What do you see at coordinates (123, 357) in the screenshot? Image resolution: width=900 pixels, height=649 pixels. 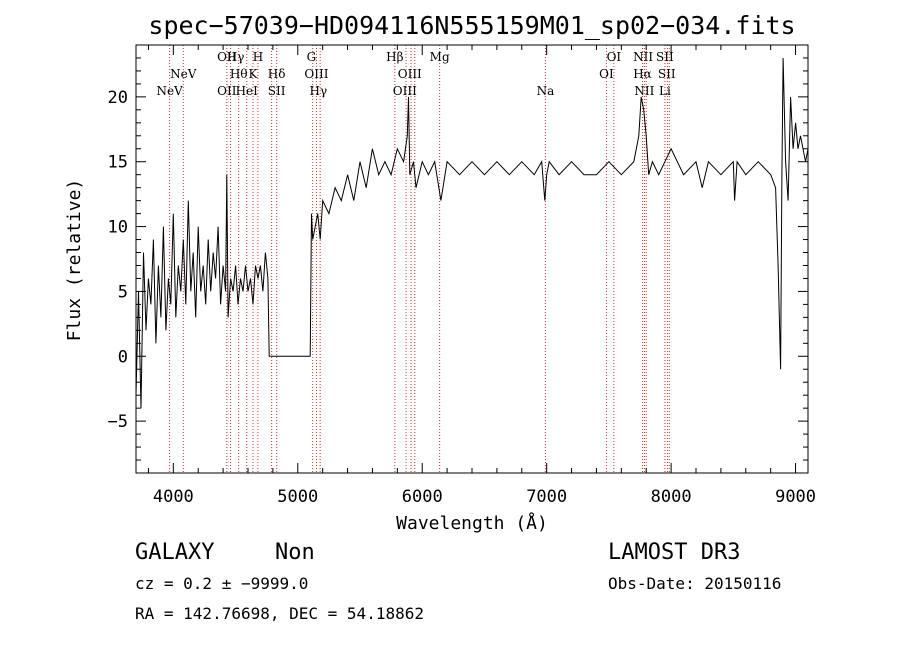 I see `y-tick-label: 0` at bounding box center [123, 357].